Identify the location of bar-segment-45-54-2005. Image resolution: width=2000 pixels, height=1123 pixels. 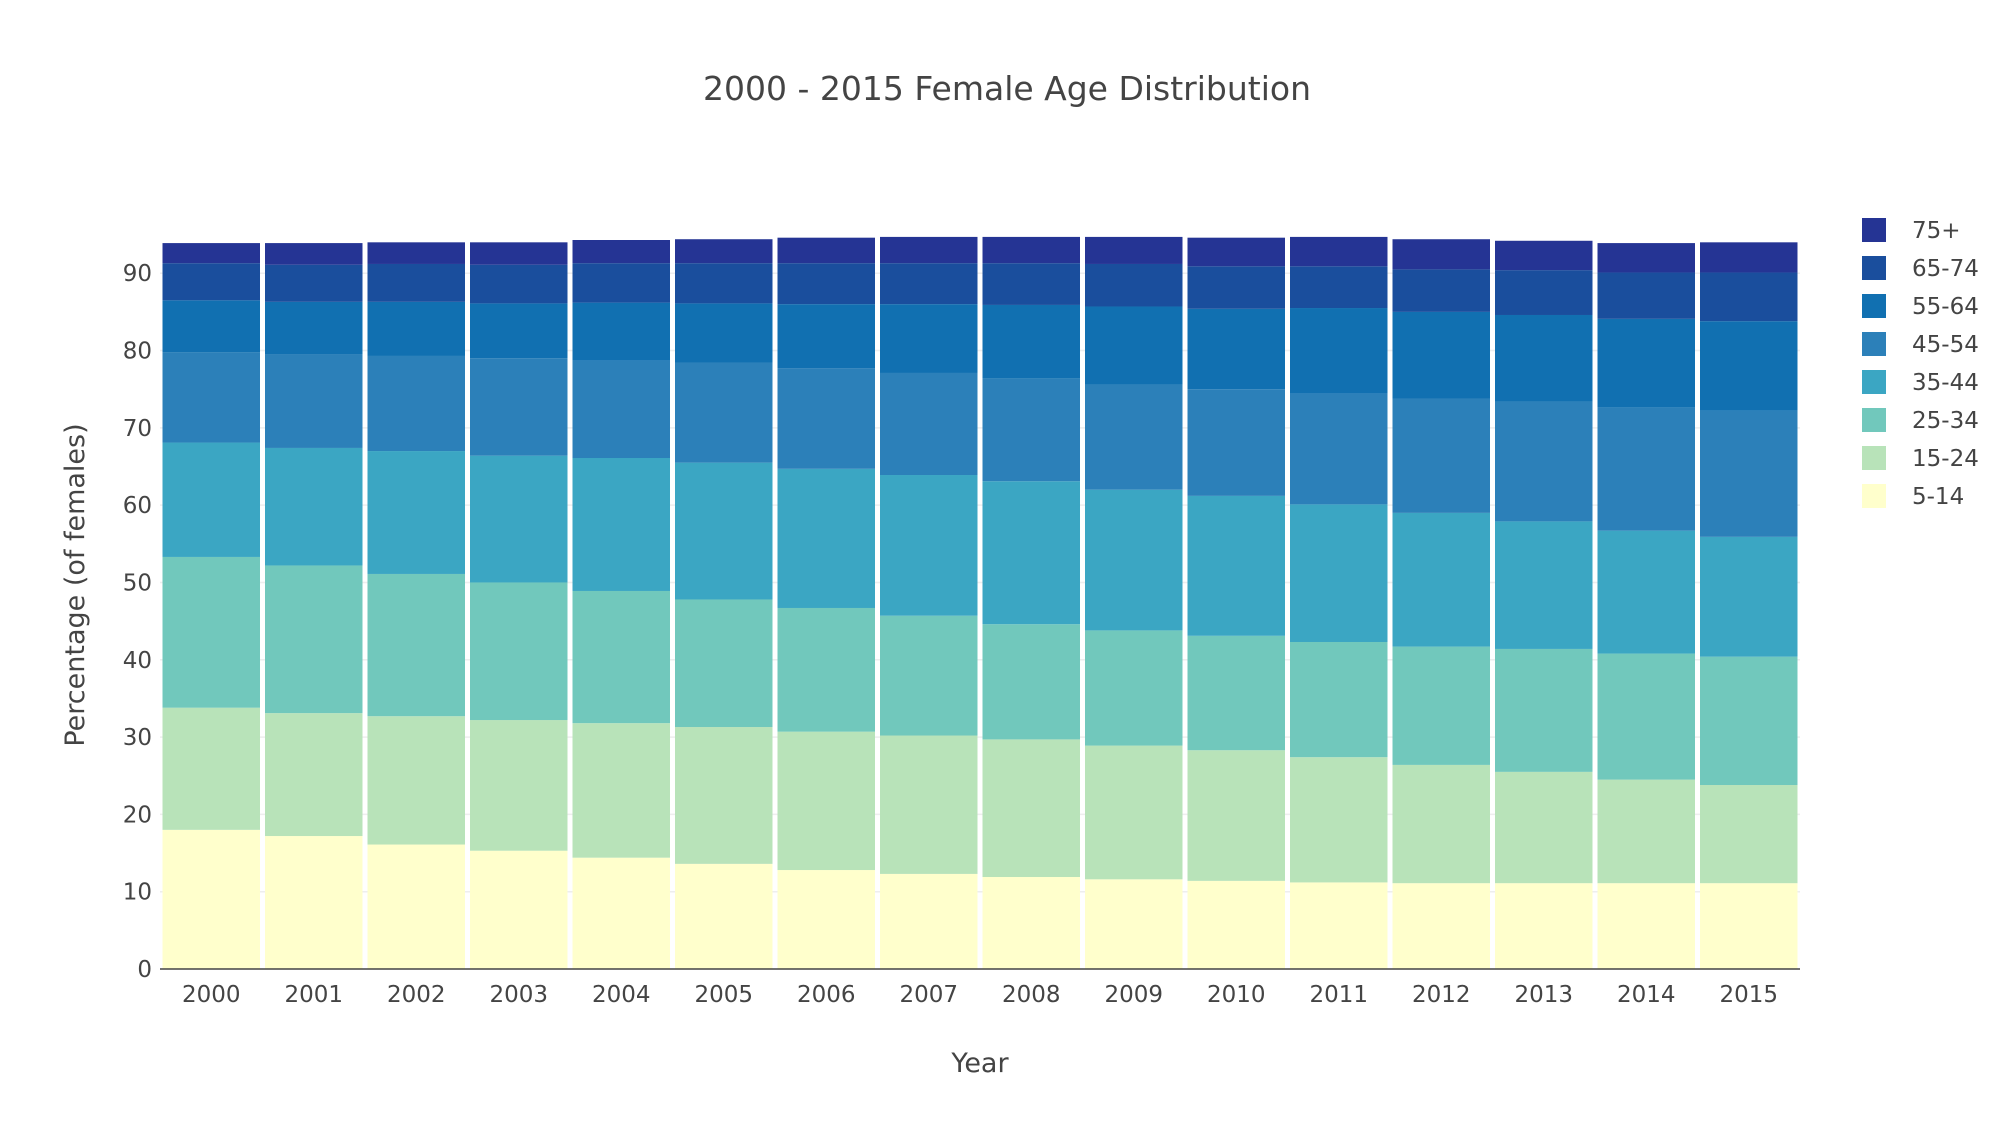
(724, 412).